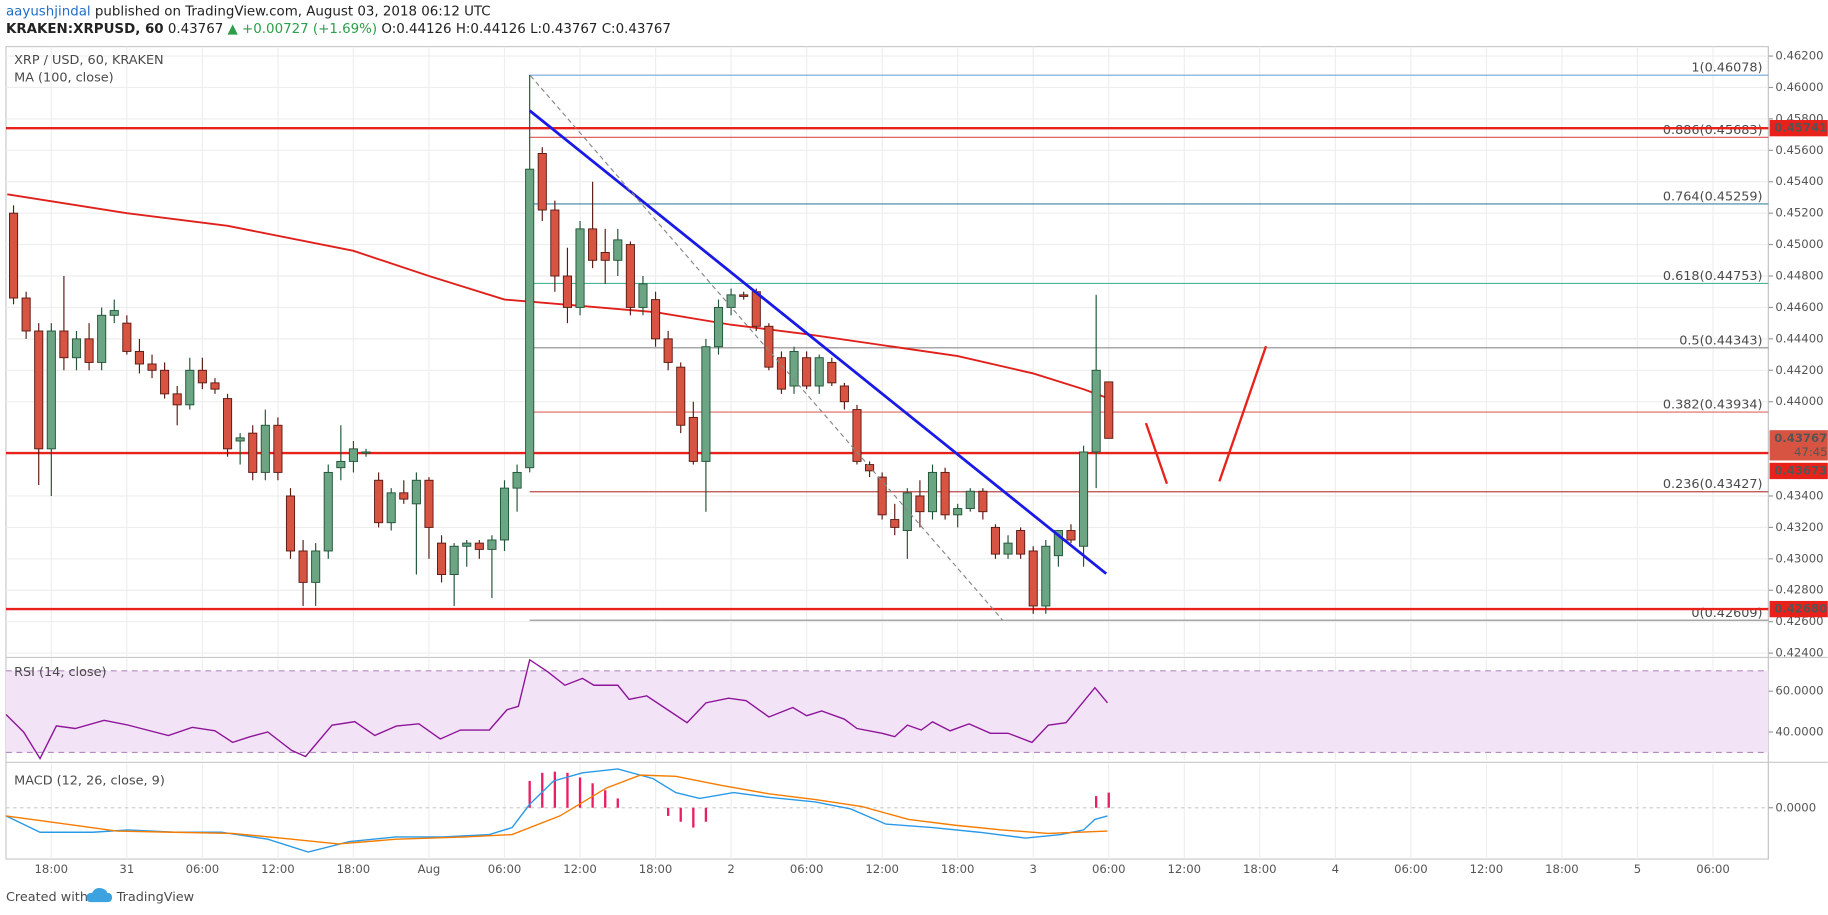  I want to click on y-tick-label: 0.43200, so click(1799, 527).